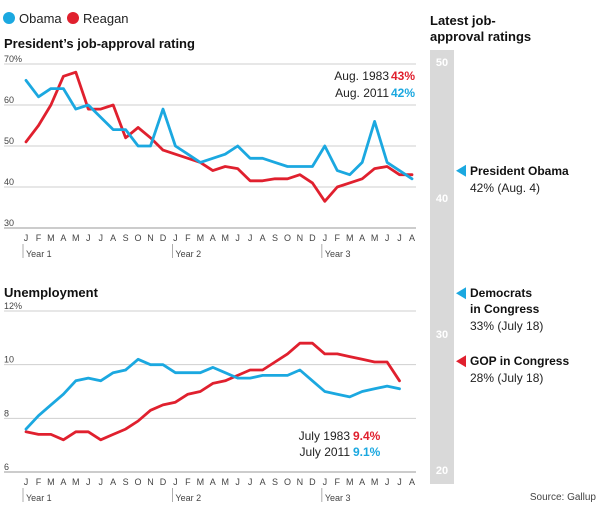 This screenshot has height=516, width=600. What do you see at coordinates (403, 93) in the screenshot?
I see `annotation-value-obama: 42%` at bounding box center [403, 93].